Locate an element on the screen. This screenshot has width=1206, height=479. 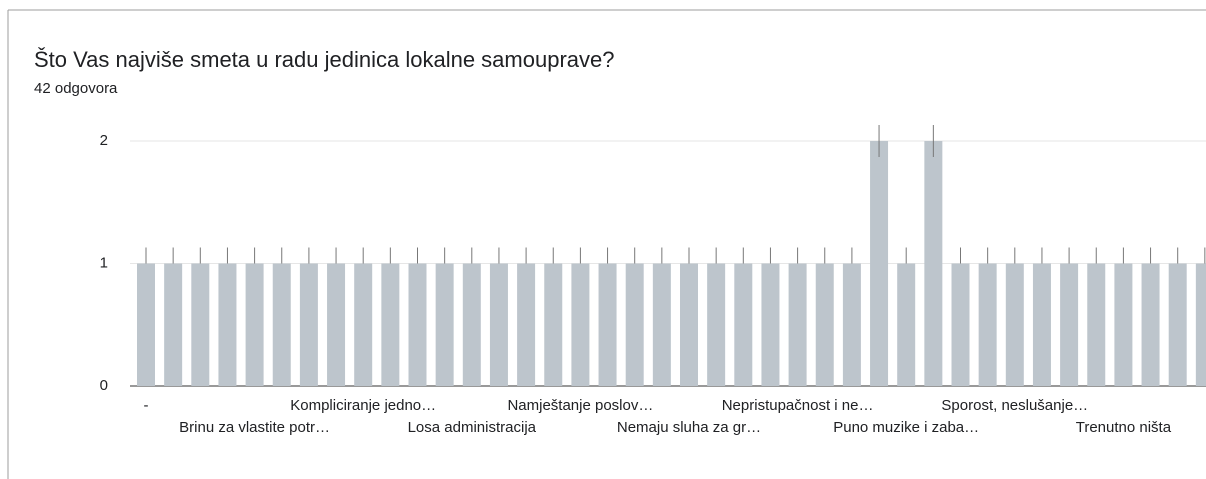
y-tick-label: 0 is located at coordinates (104, 385).